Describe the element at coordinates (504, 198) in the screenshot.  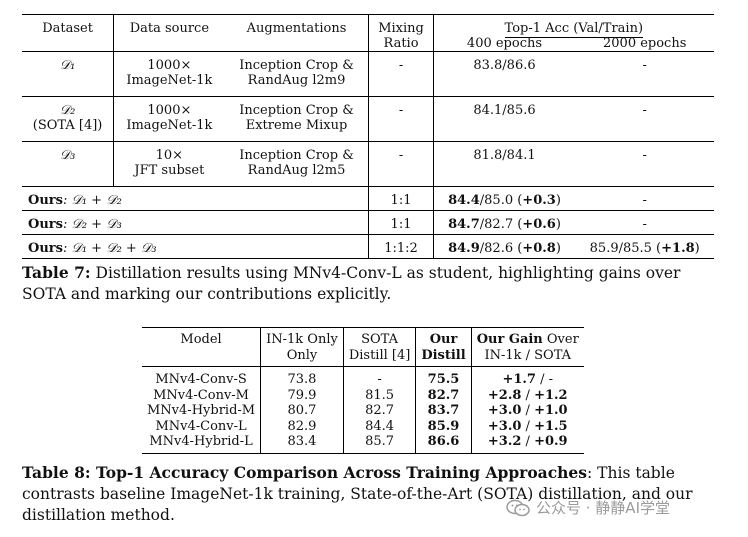
I see `cell-acc400: 84.4/85.0 (+0.3)` at that location.